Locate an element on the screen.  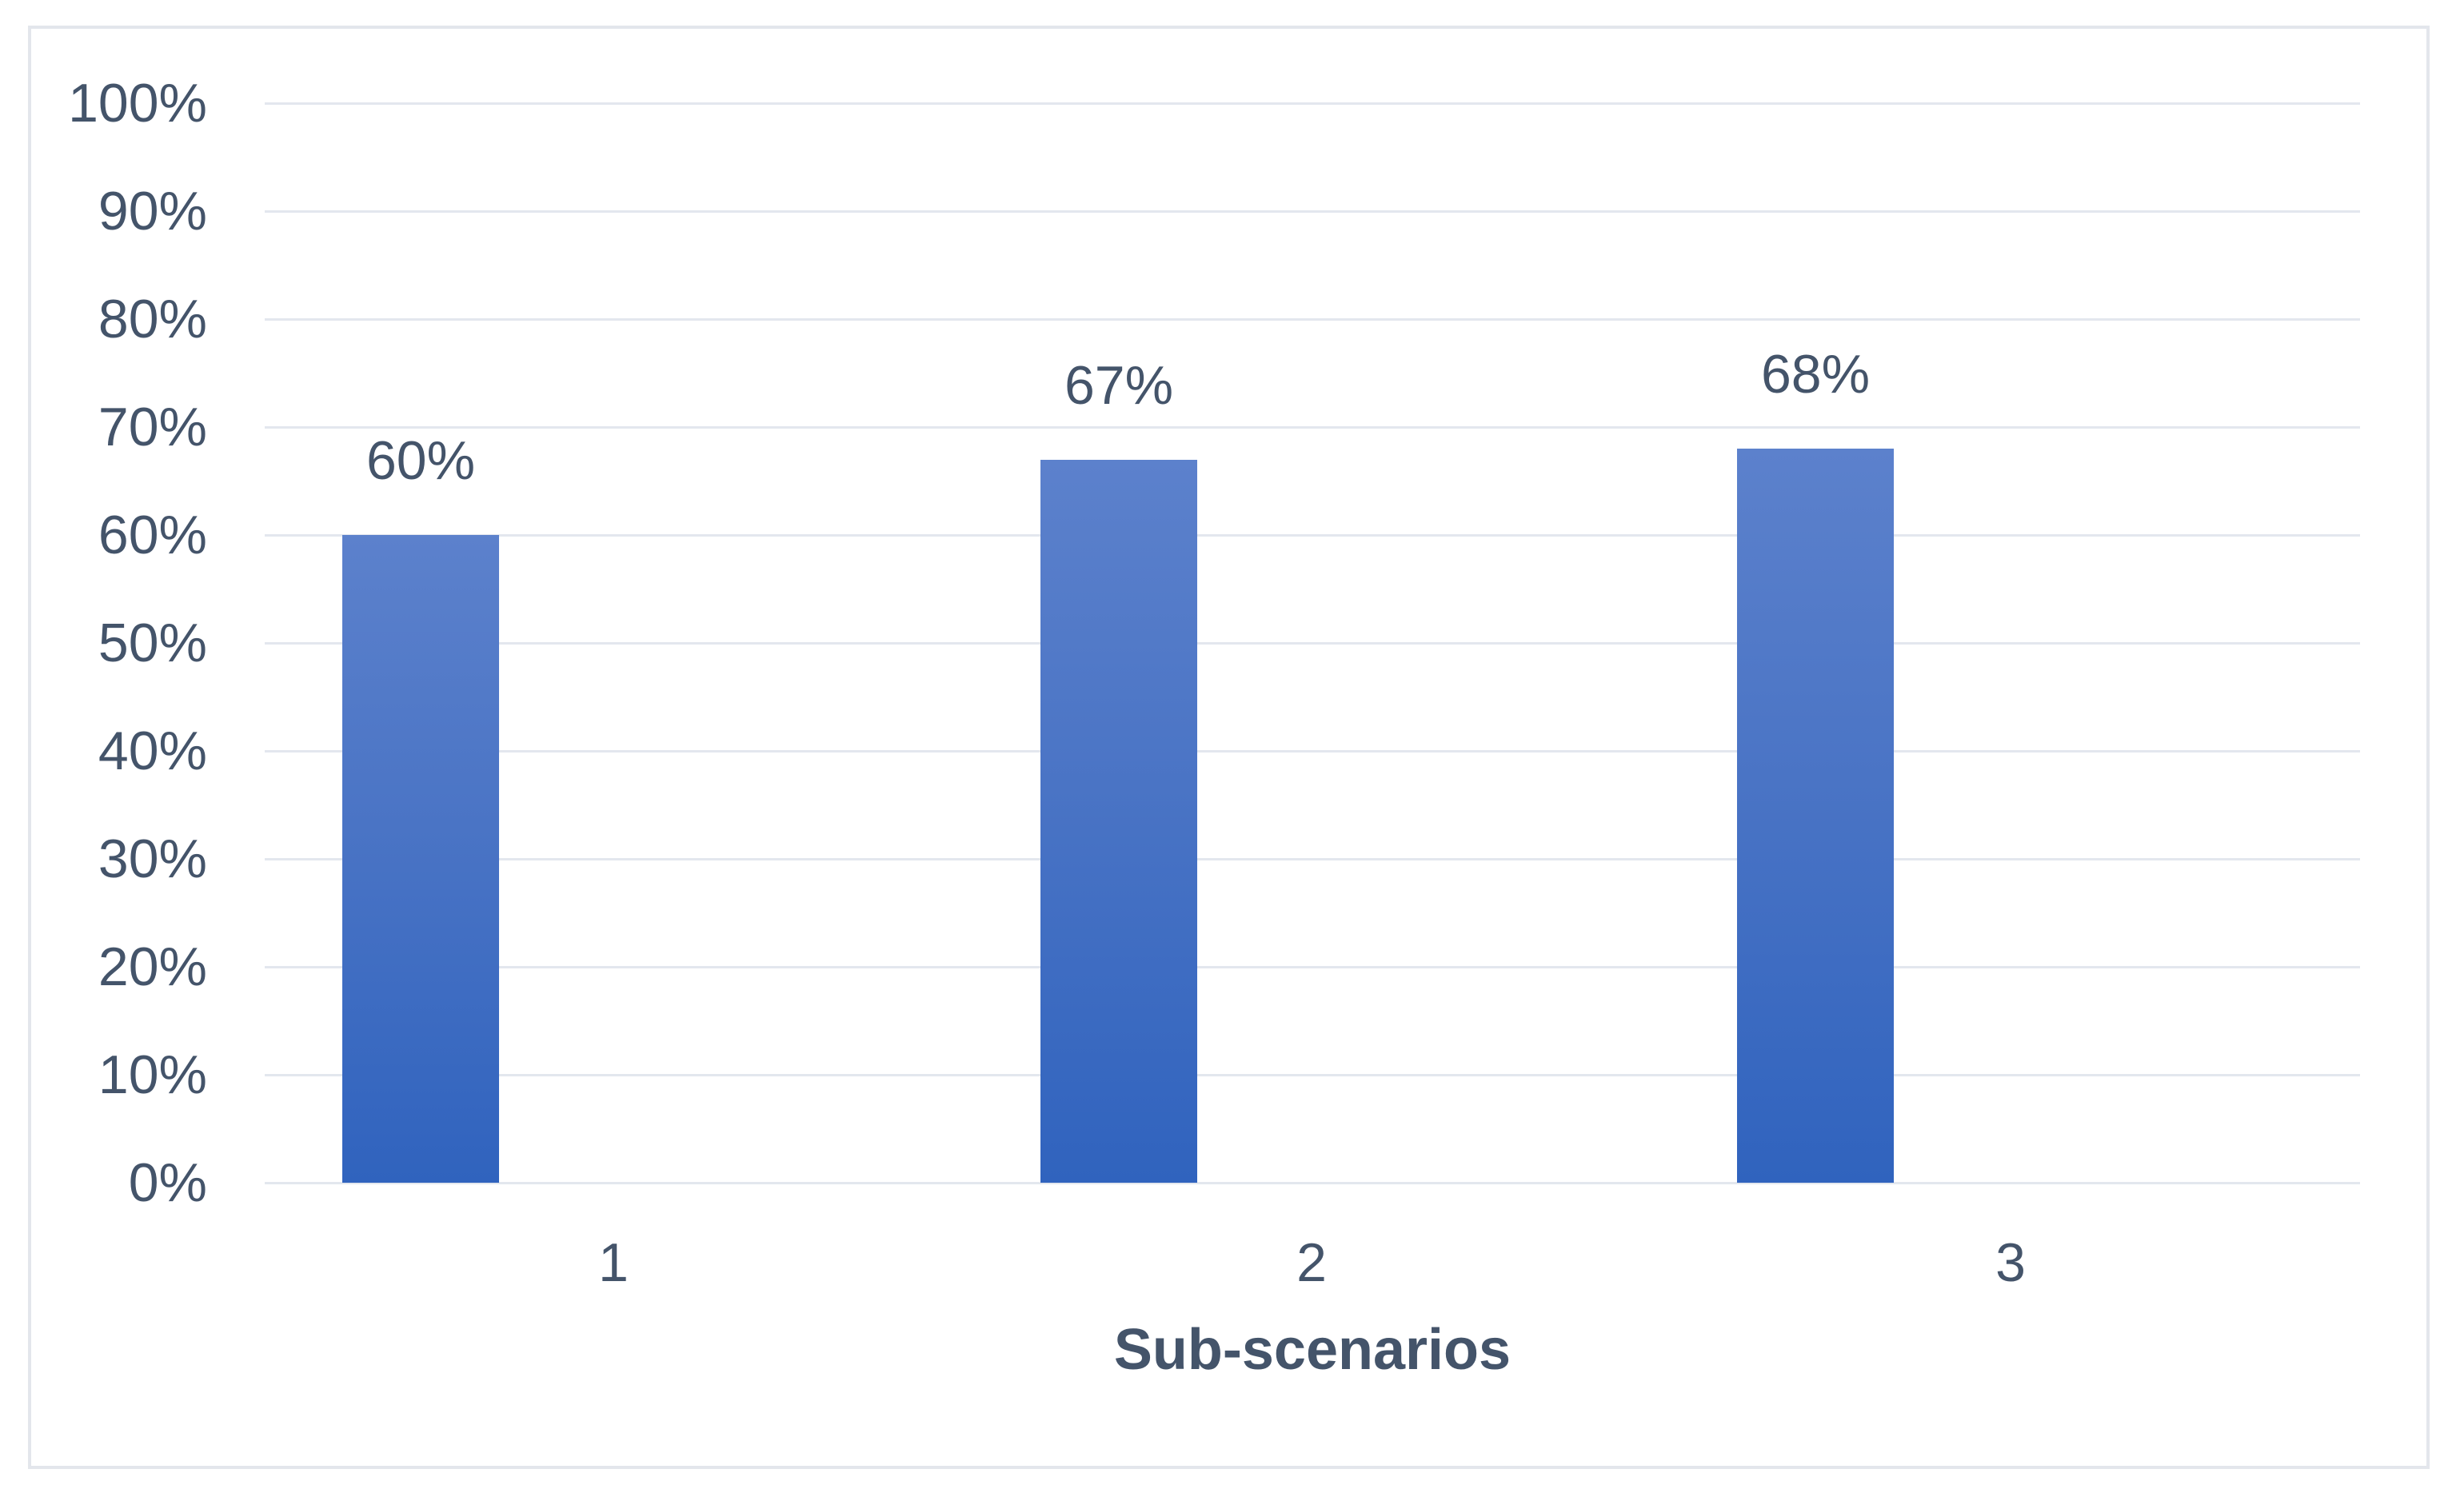
gridline-20% is located at coordinates (1312, 967).